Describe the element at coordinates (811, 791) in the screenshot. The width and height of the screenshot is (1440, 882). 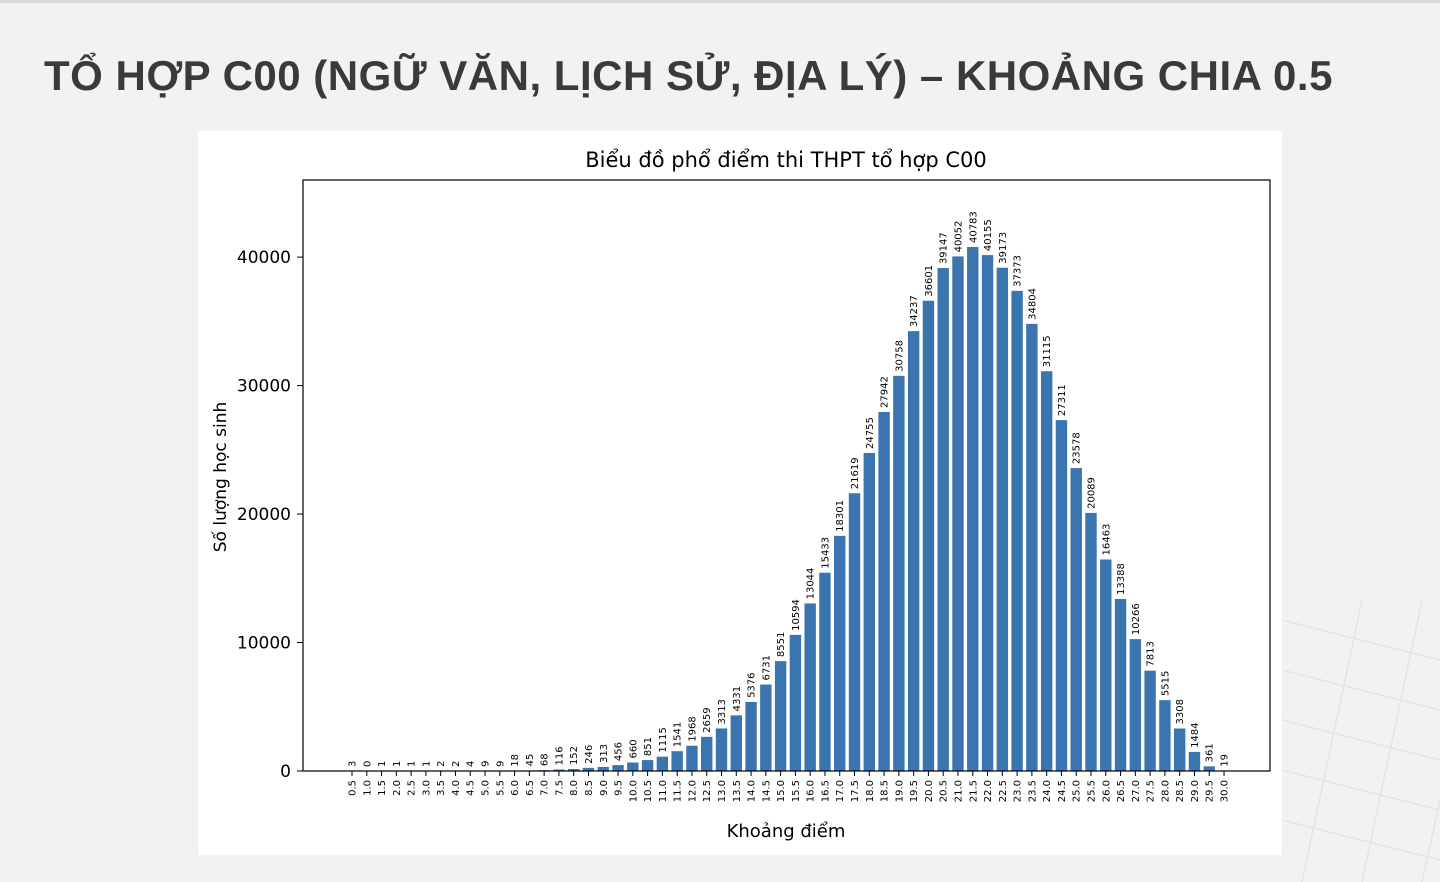
I see `x-tick-label: 16.0` at that location.